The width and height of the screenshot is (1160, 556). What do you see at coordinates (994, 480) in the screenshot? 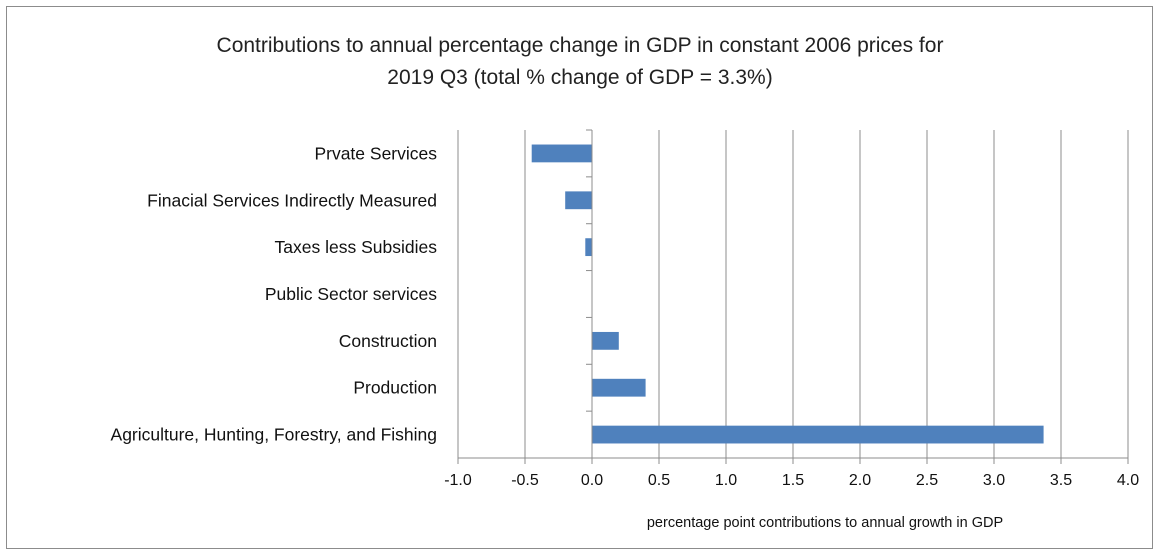
I see `x-tick-label: 3.0` at bounding box center [994, 480].